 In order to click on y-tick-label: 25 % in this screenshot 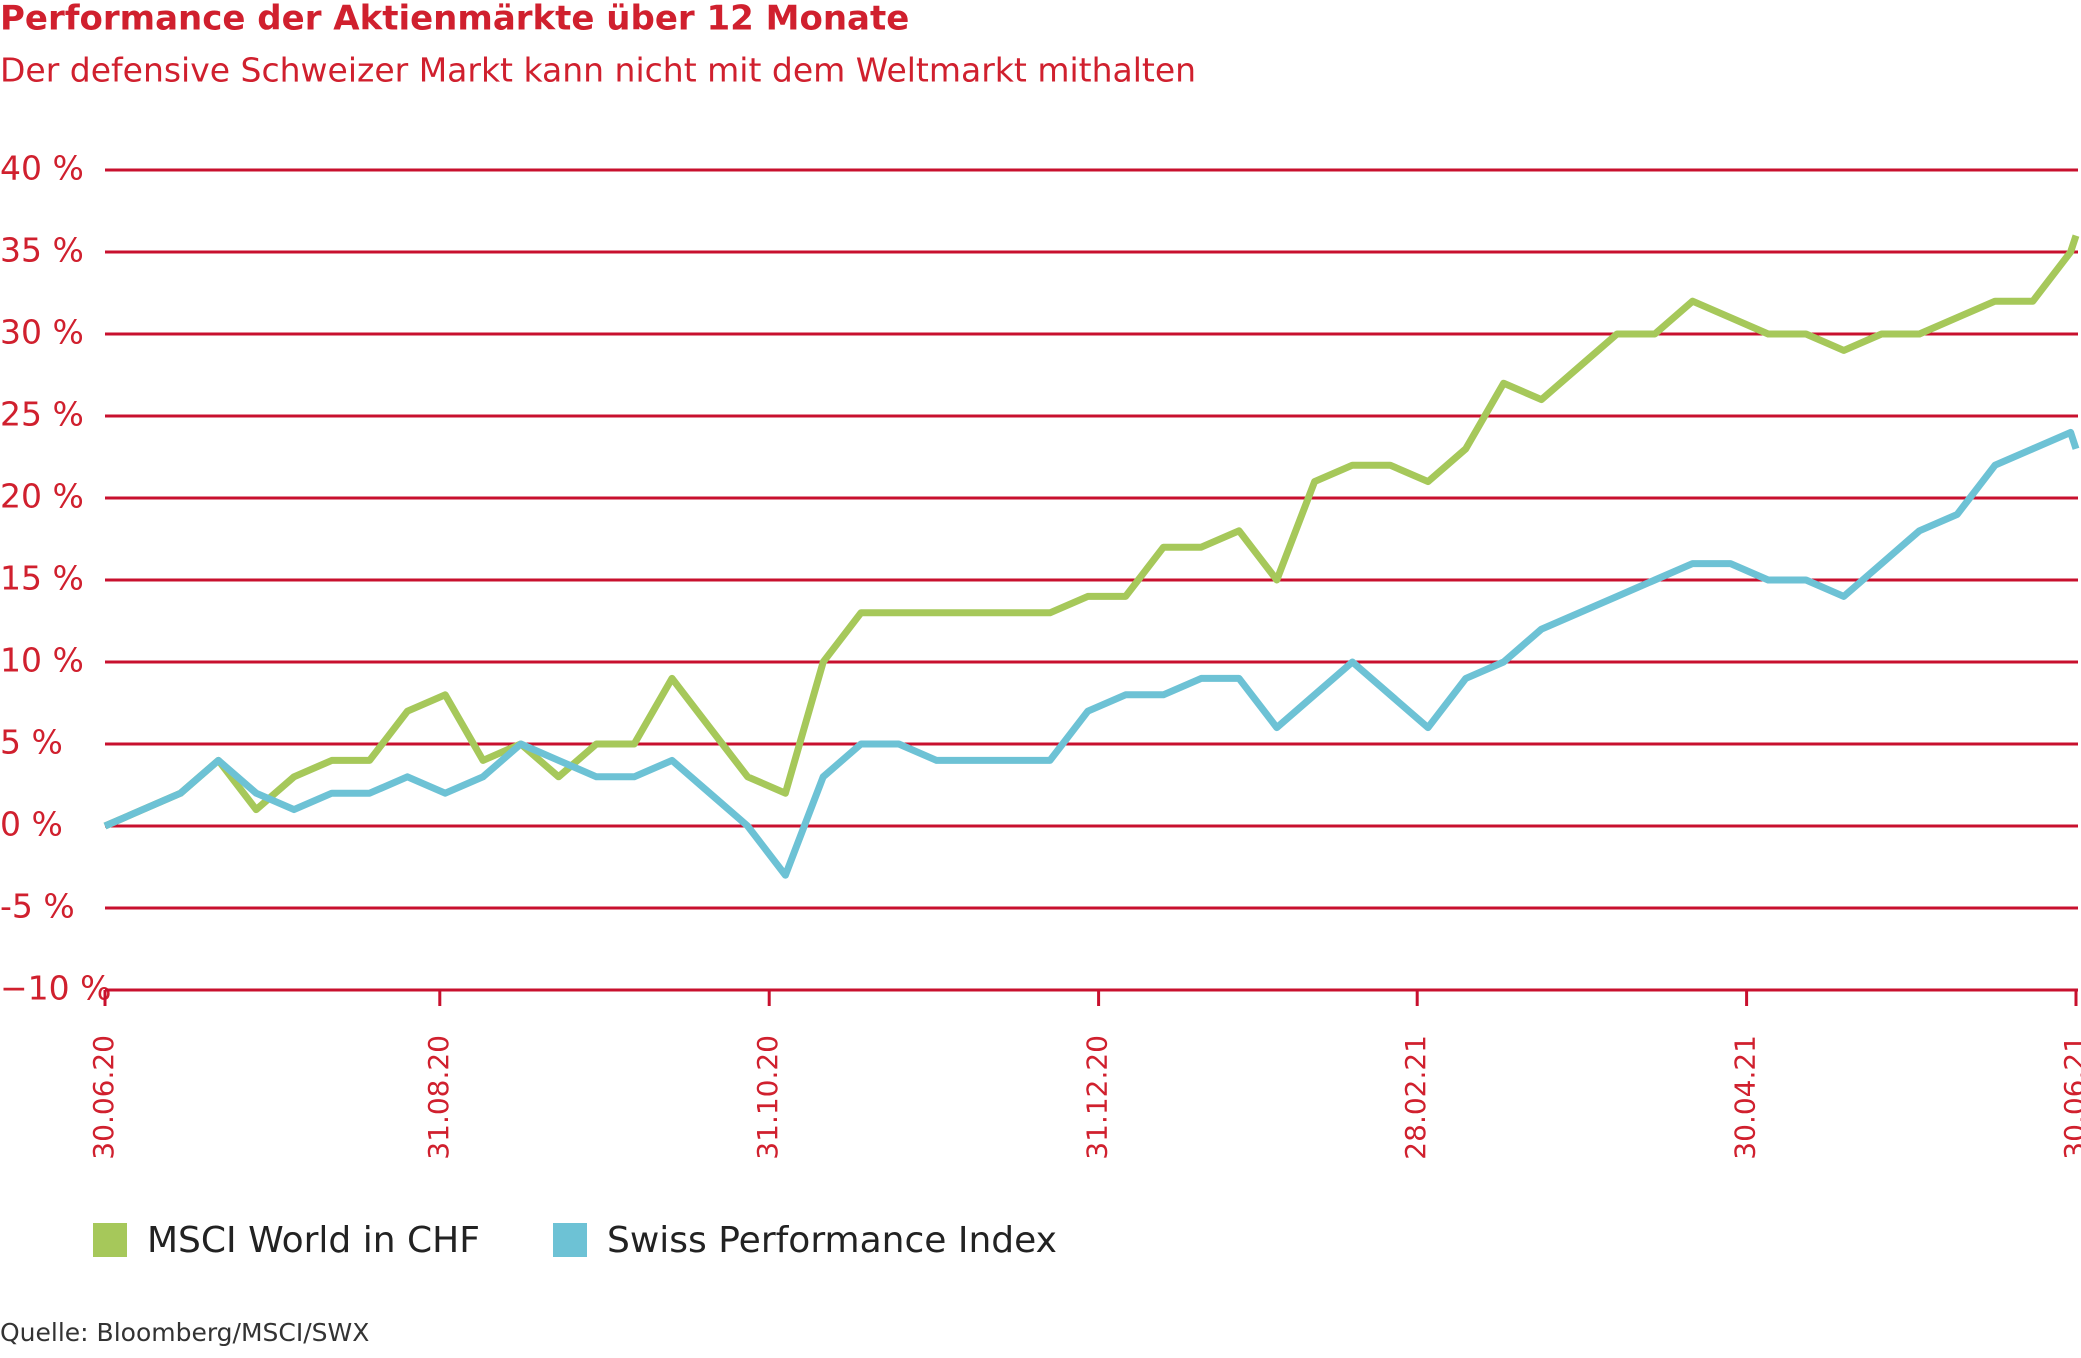, I will do `click(42, 414)`.